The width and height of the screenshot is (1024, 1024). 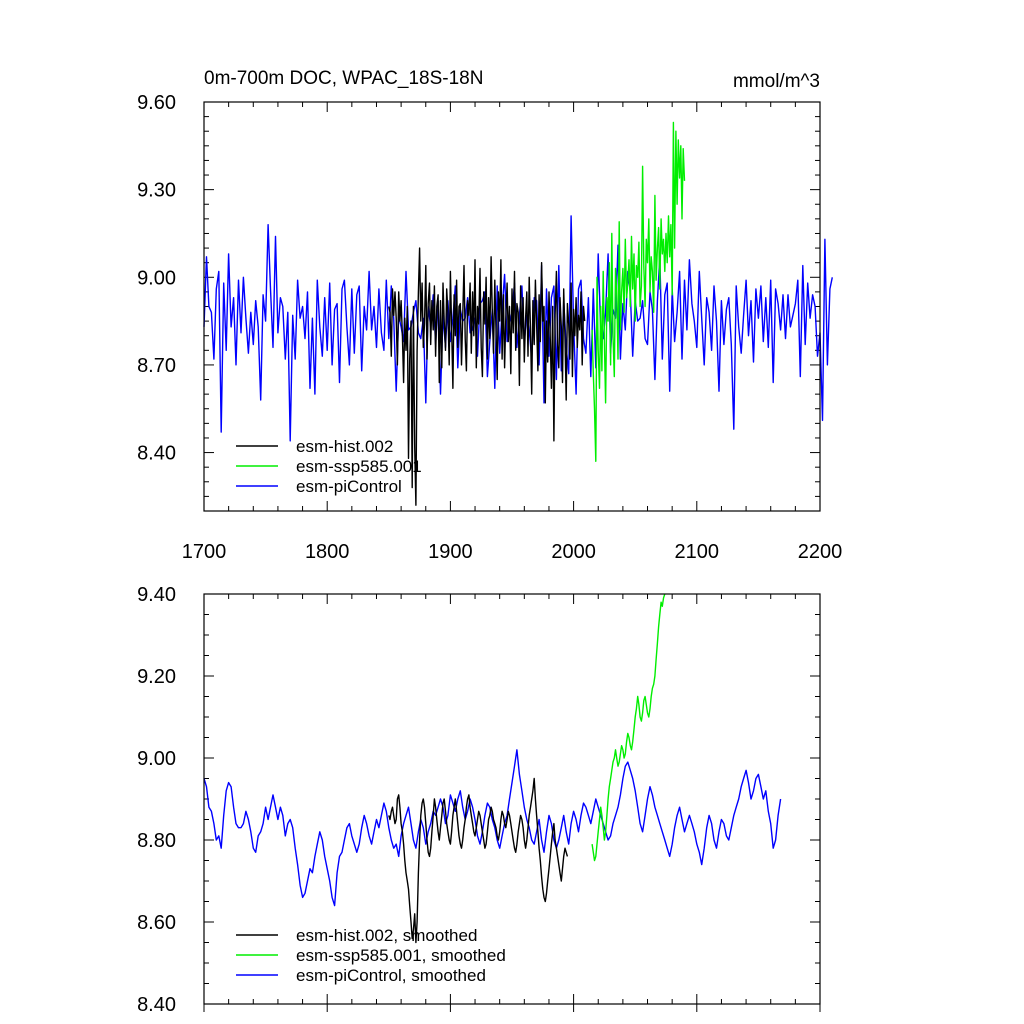 I want to click on x-tick-label: 2000, so click(x=573, y=552).